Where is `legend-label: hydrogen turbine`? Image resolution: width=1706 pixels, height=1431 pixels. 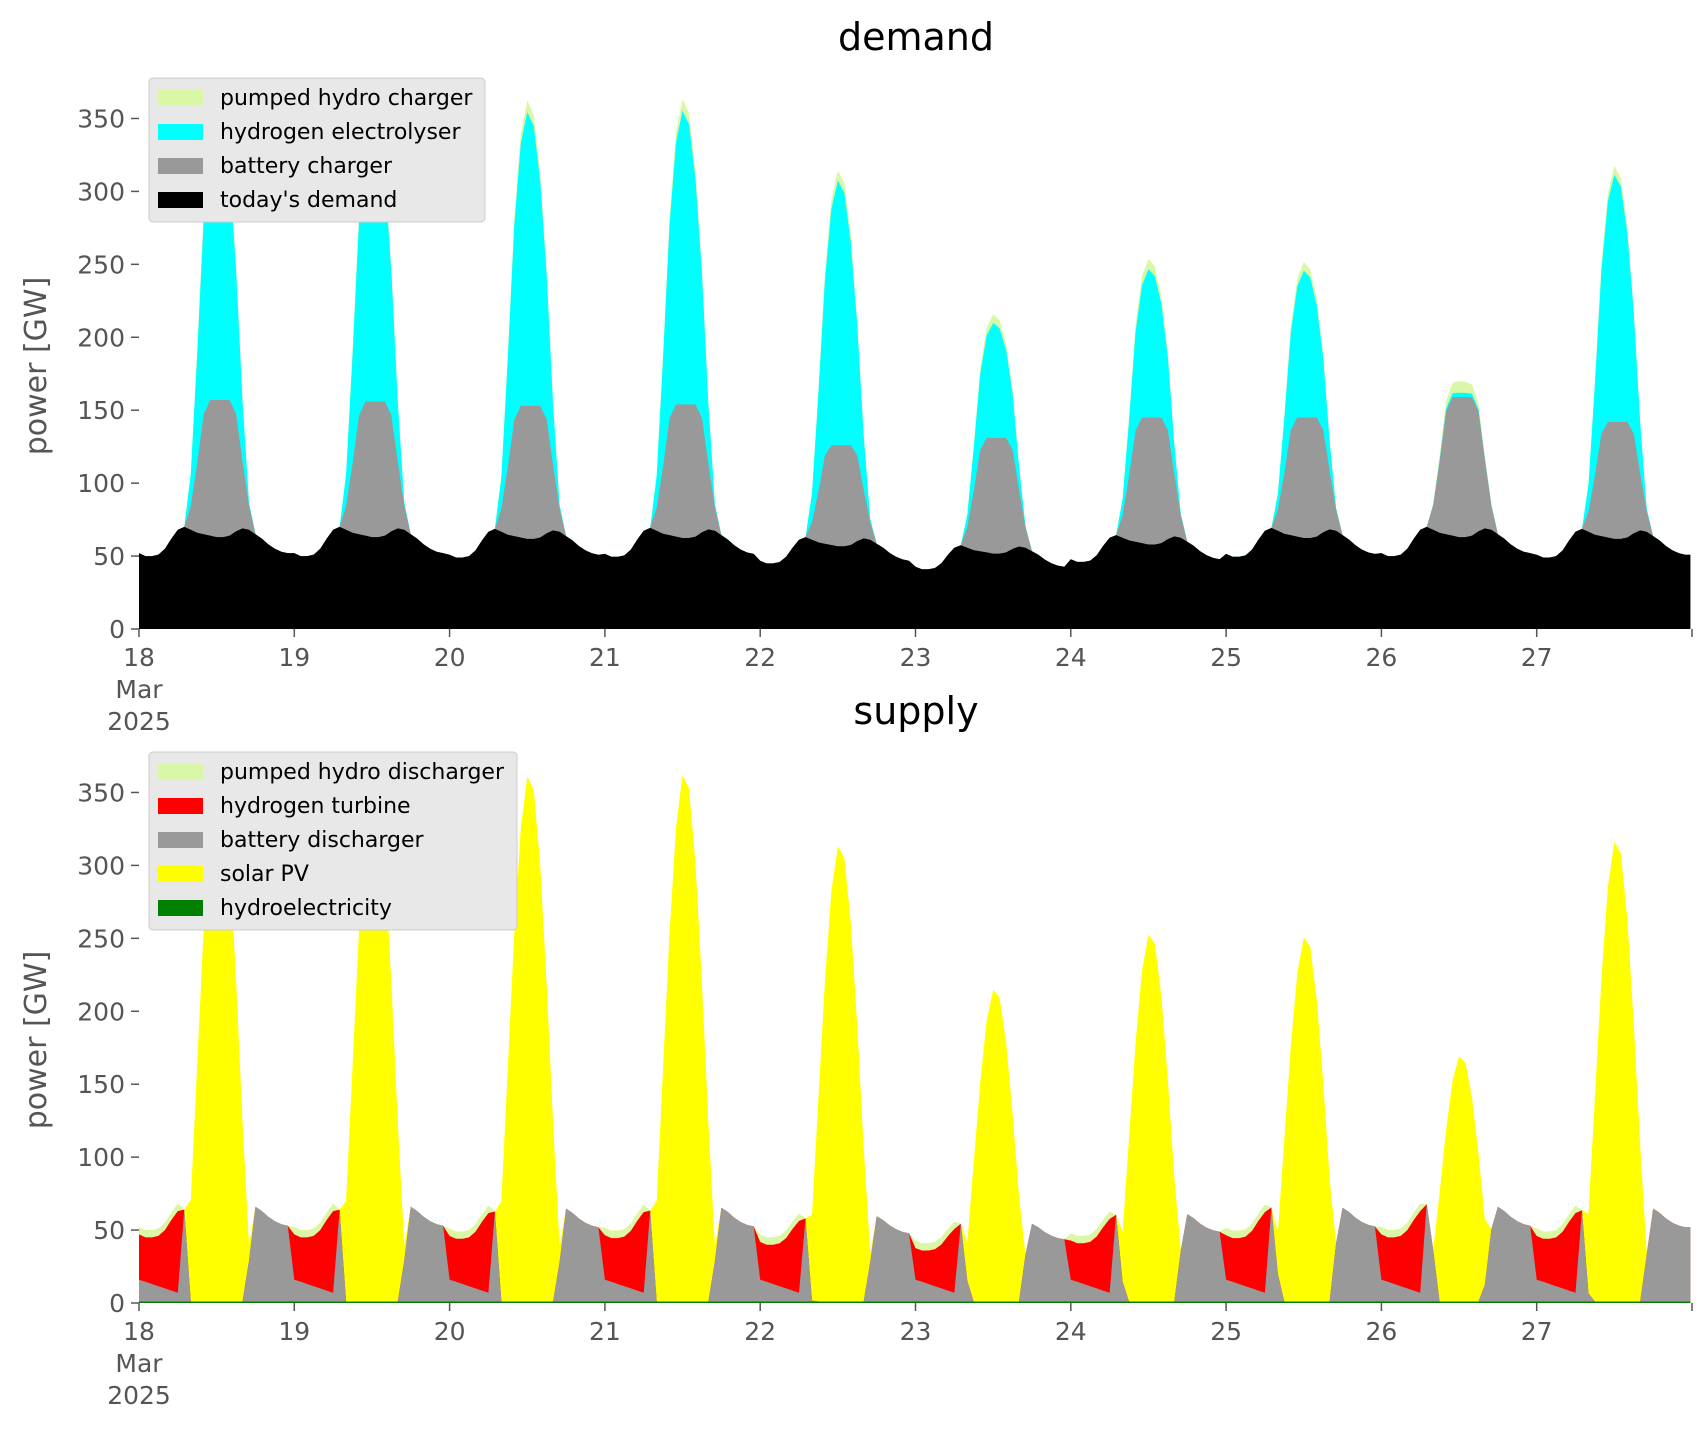 legend-label: hydrogen turbine is located at coordinates (315, 806).